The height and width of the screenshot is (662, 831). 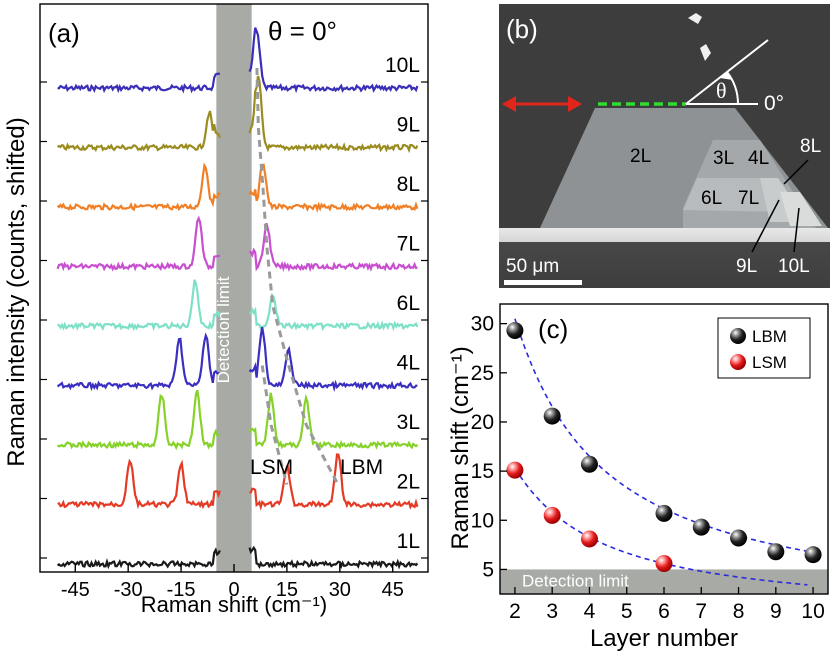 I want to click on spectrum-2L, so click(x=238, y=482).